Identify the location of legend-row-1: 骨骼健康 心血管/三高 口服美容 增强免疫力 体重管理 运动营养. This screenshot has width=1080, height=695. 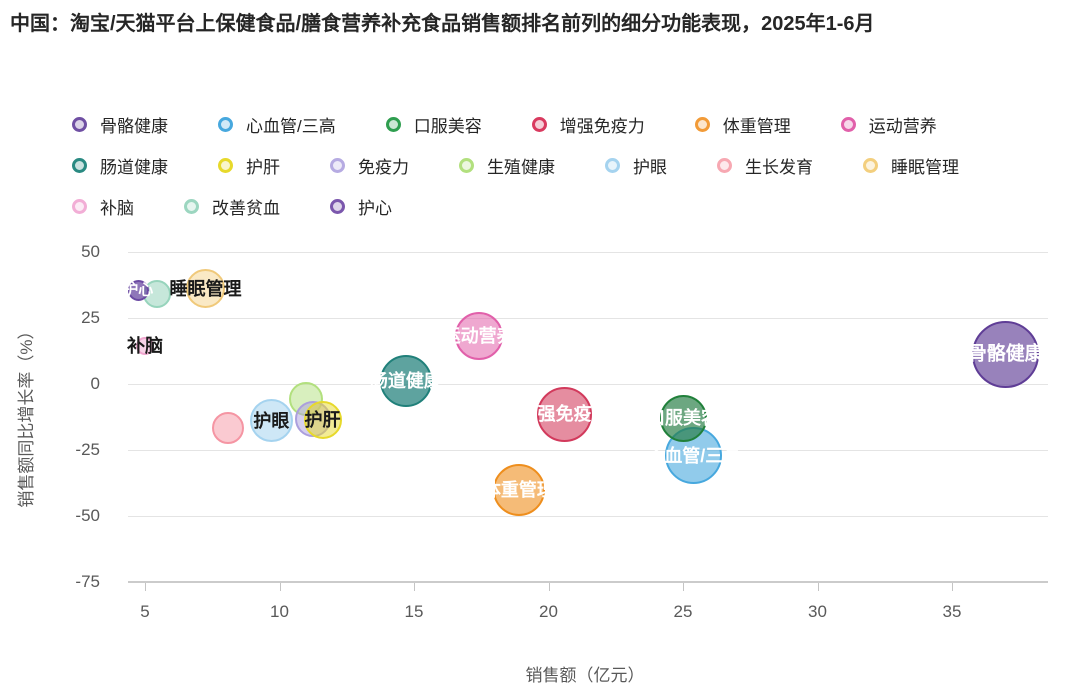
(515, 124).